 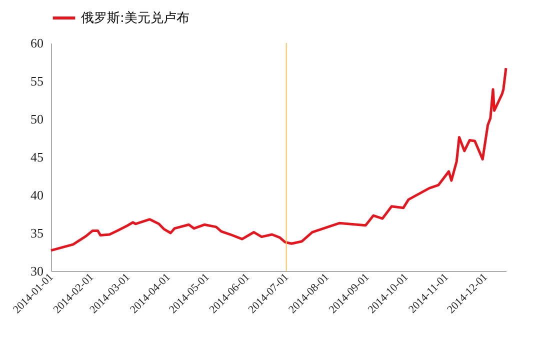 I want to click on y-tick-label: 35, so click(x=37, y=233).